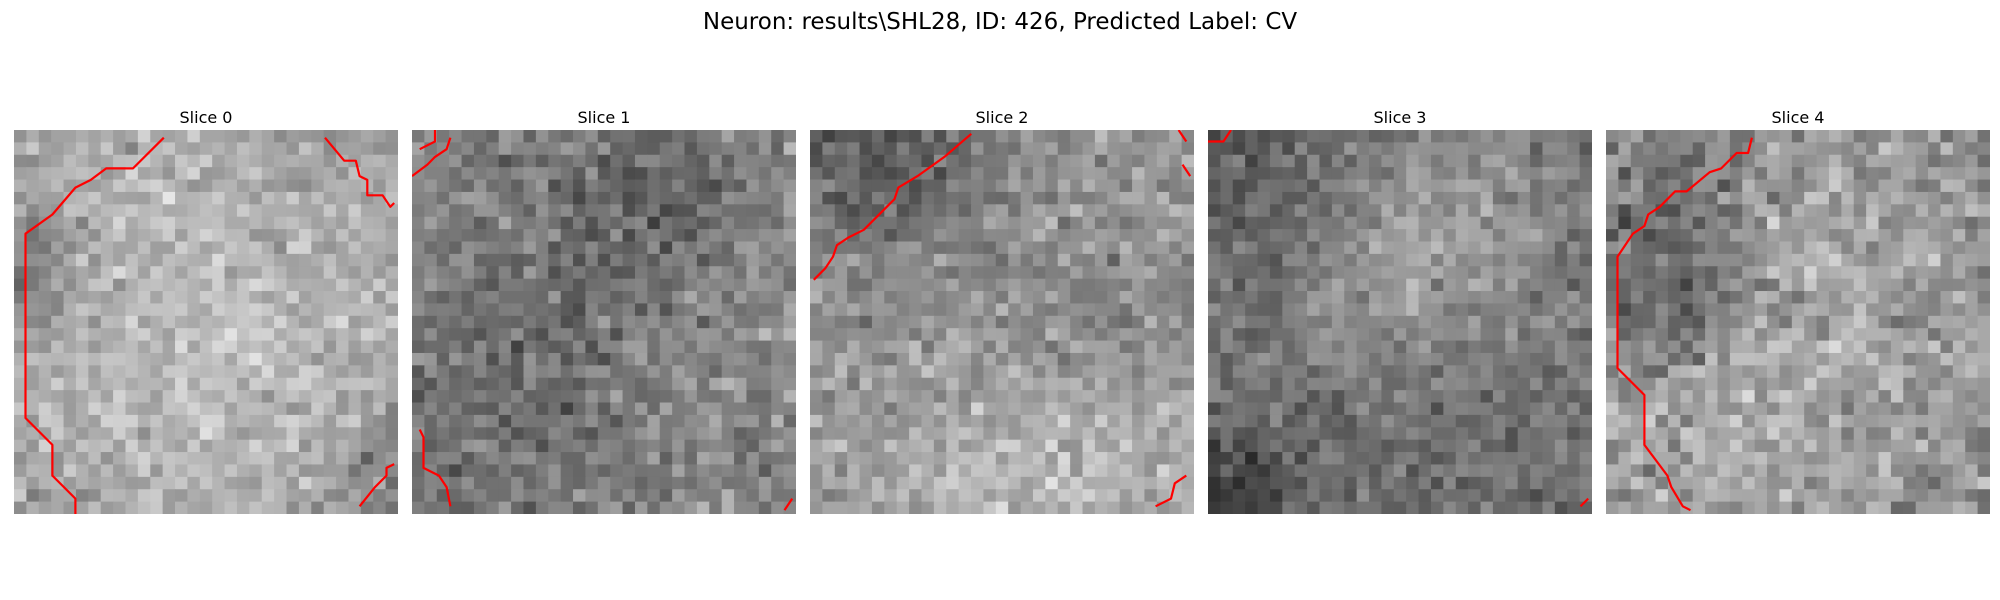  I want to click on slice-0-panel: Slice 0, so click(206, 311).